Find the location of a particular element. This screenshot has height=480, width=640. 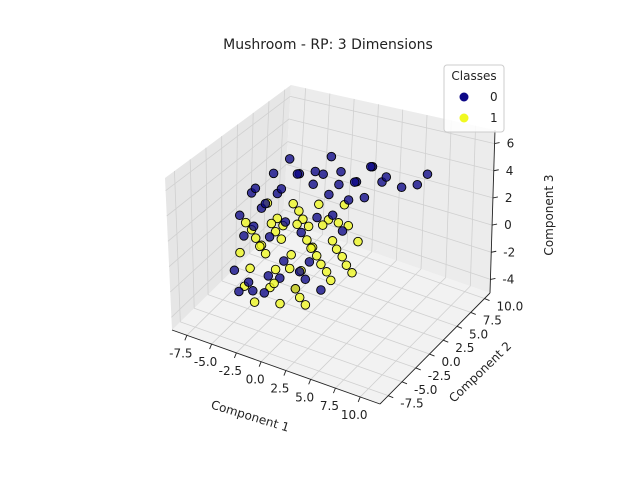

legend-frame is located at coordinates (474, 98).